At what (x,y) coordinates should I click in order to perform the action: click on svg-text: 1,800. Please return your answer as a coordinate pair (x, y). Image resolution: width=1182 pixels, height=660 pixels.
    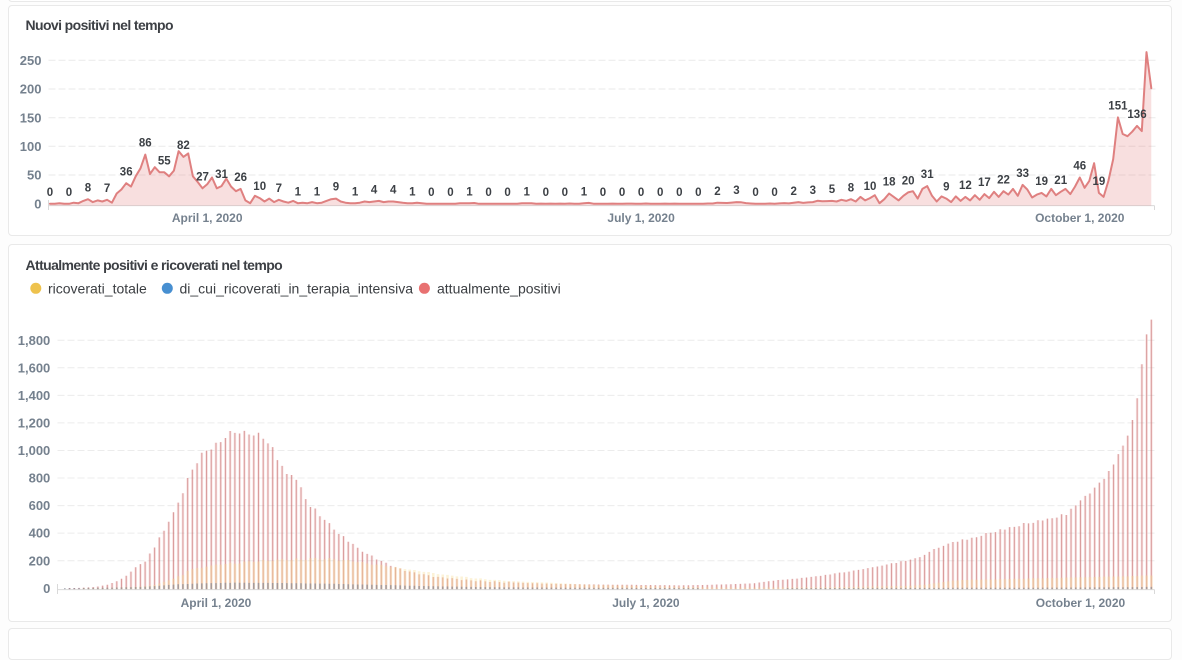
    Looking at the image, I should click on (34, 340).